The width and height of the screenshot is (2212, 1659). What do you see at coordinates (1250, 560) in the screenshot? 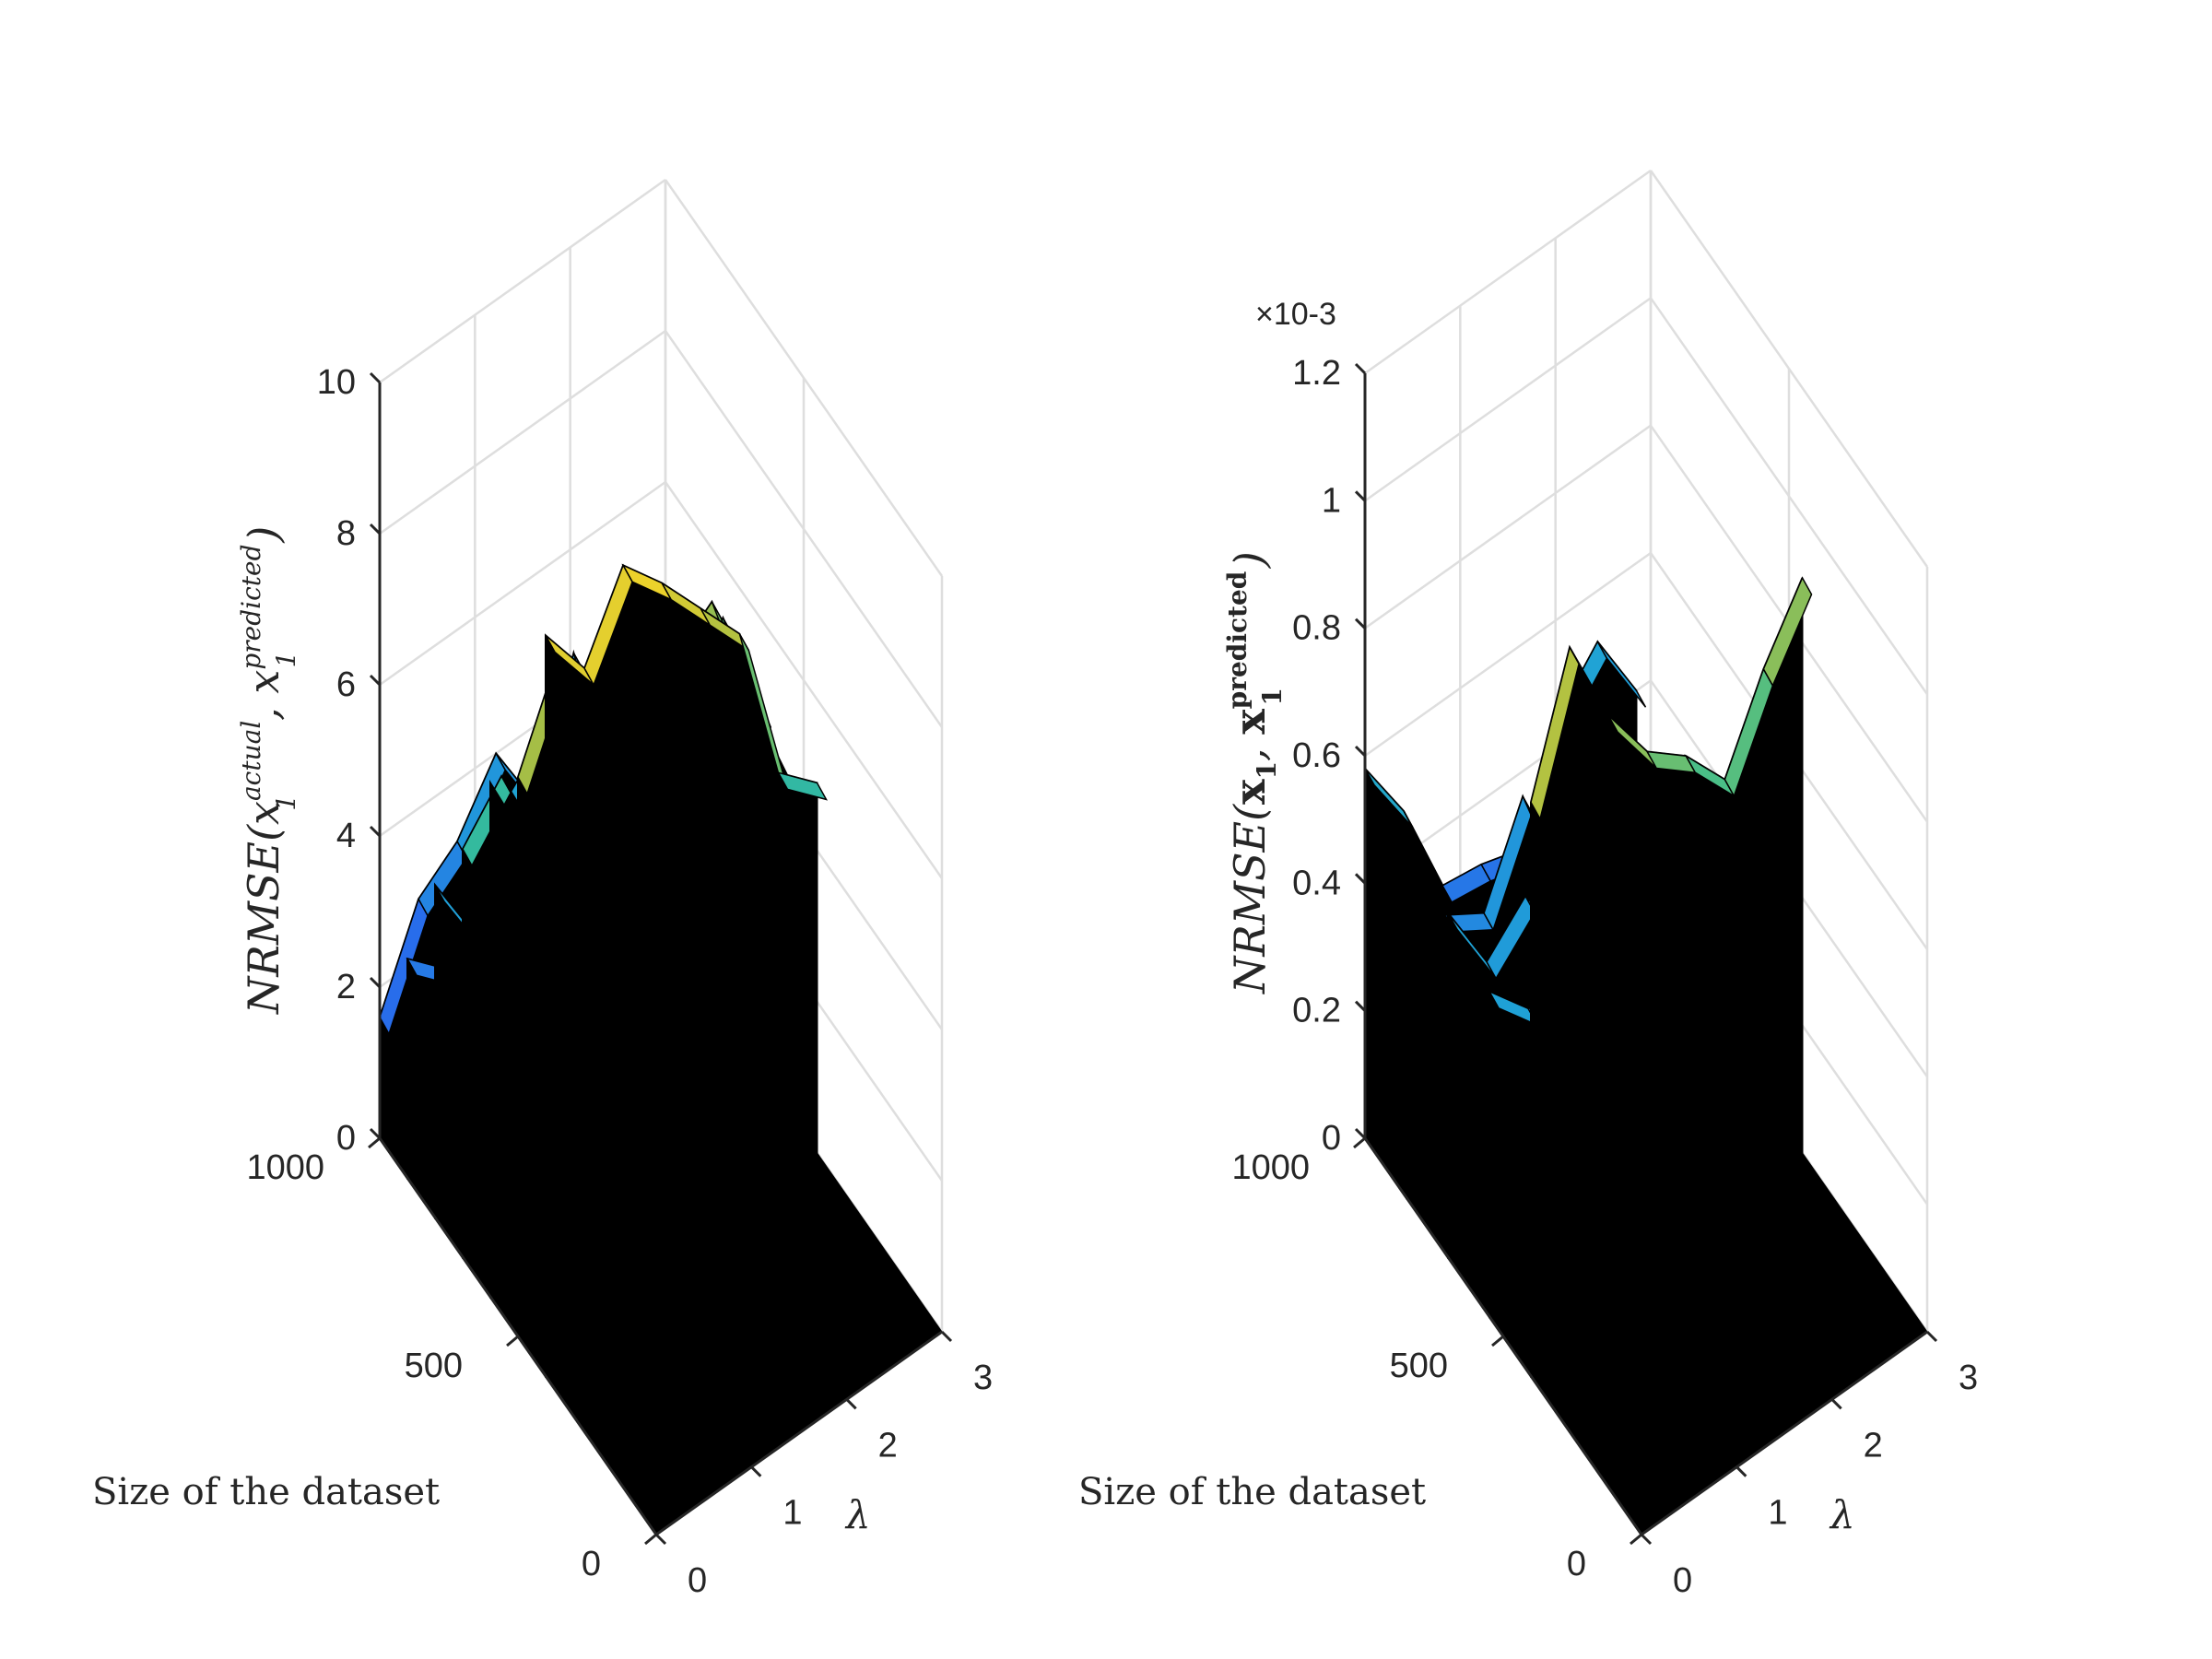
I see `right-z-label-close: )` at bounding box center [1250, 560].